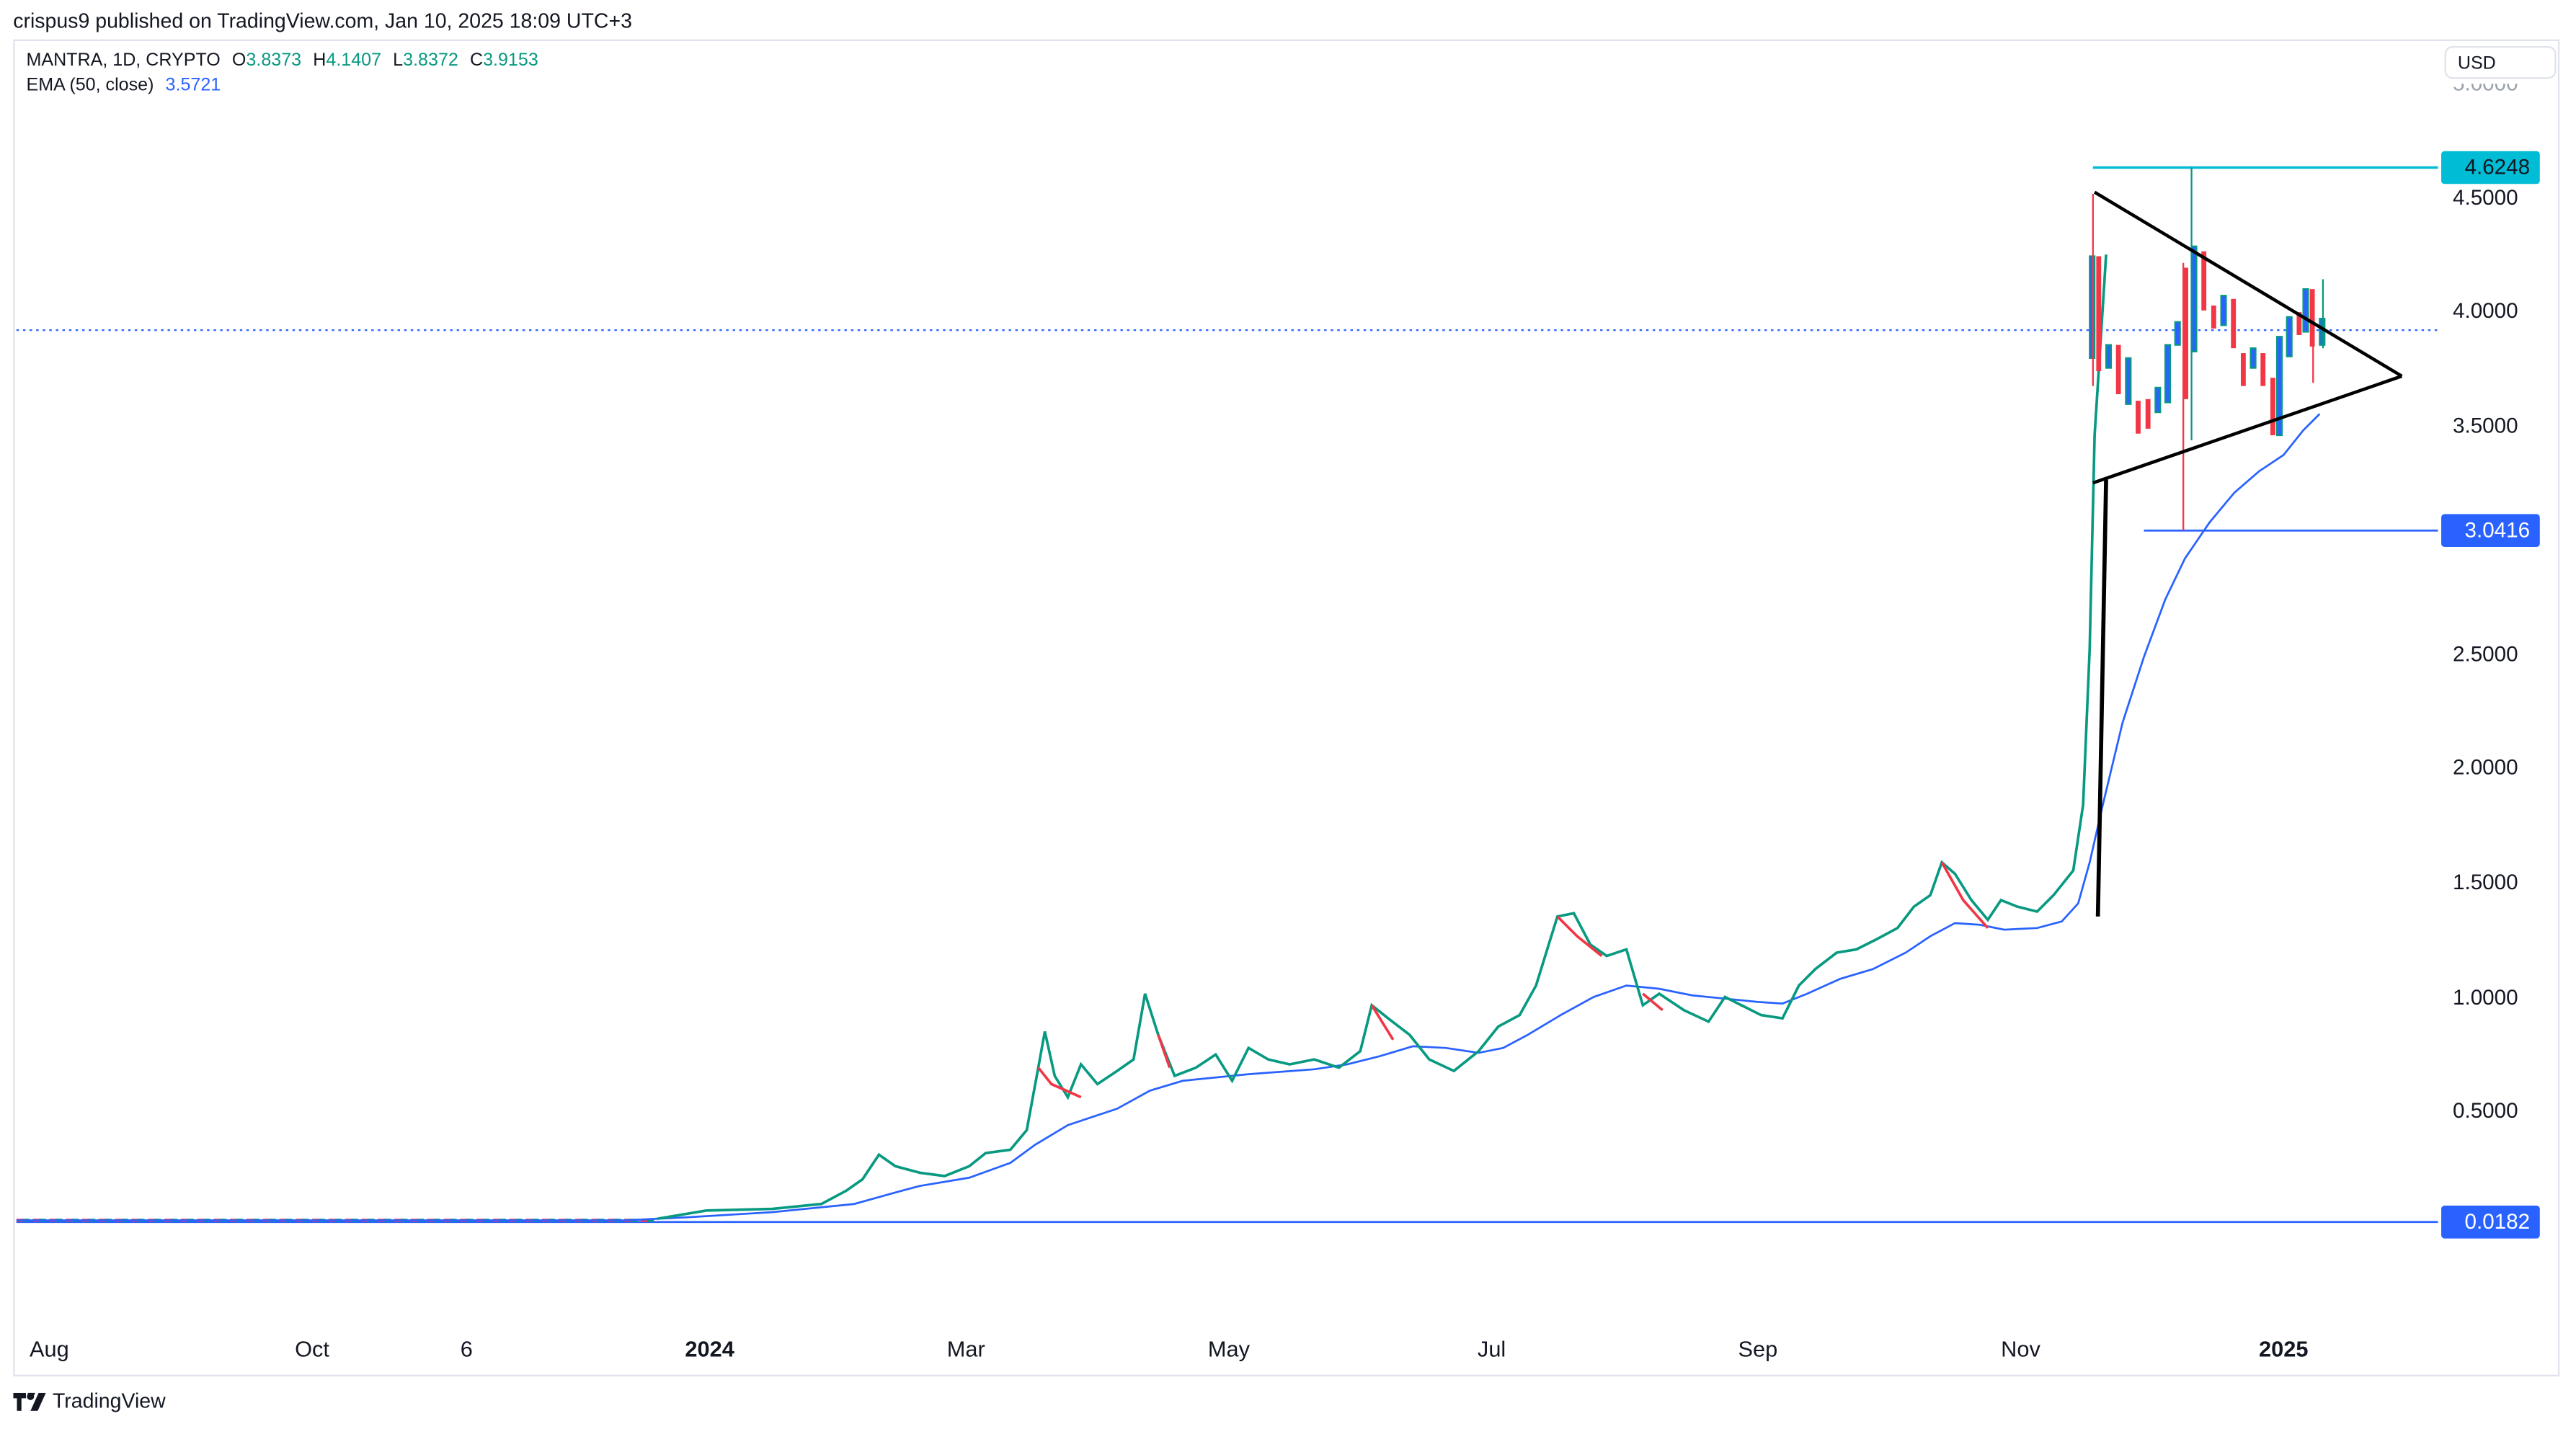  I want to click on x-tick-2024: 2024, so click(709, 1350).